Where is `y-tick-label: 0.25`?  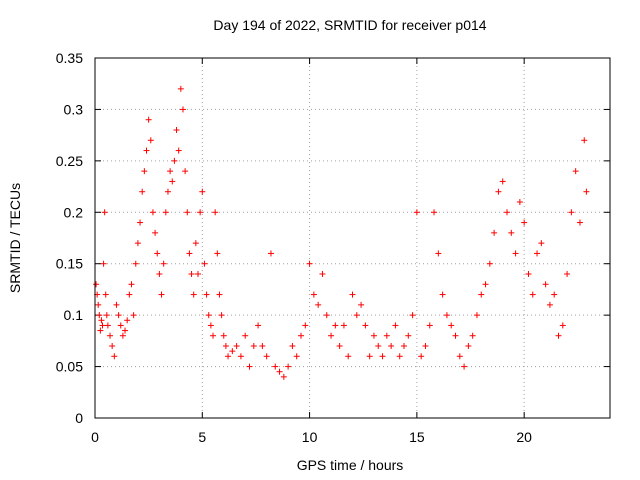 y-tick-label: 0.25 is located at coordinates (69, 161).